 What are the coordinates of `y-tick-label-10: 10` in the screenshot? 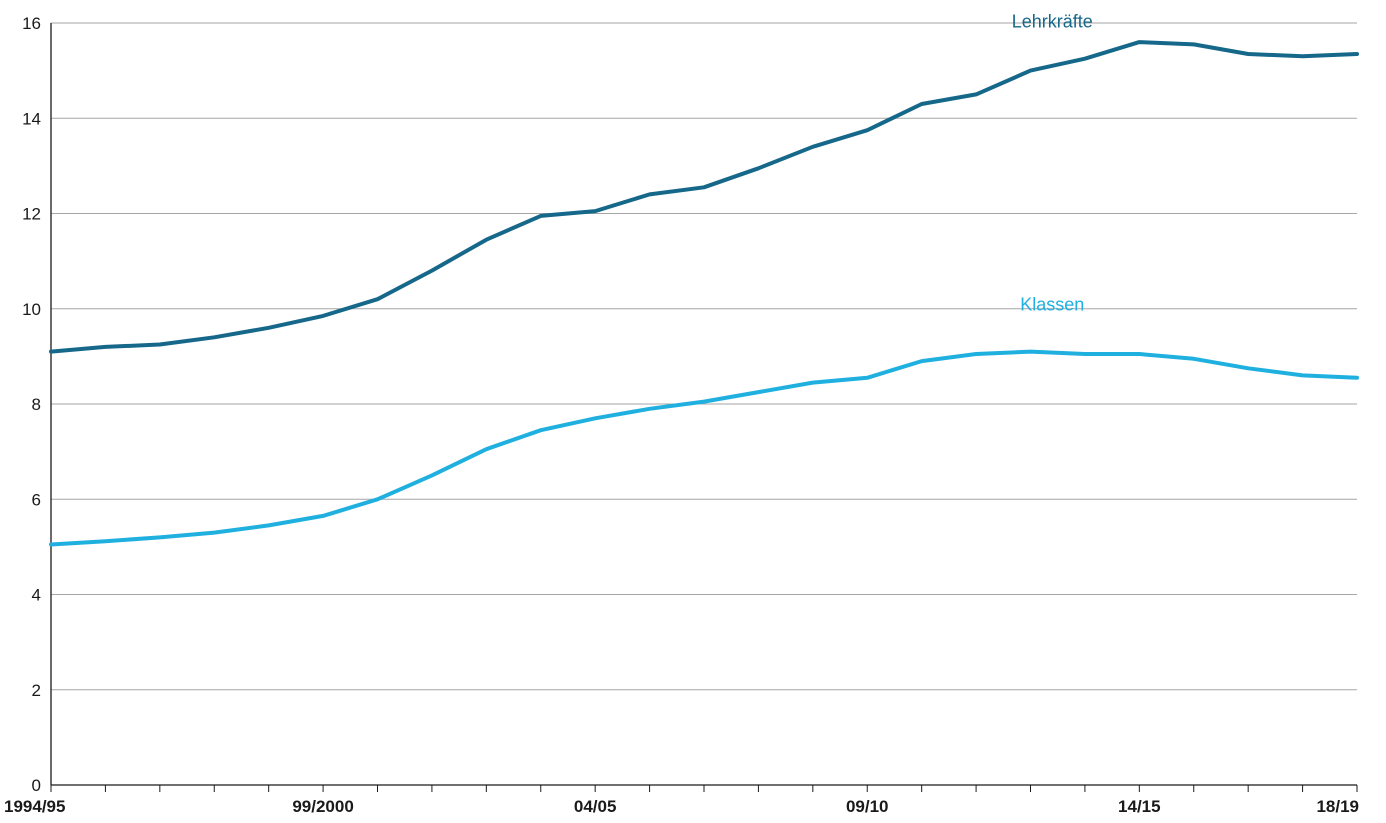 It's located at (31, 309).